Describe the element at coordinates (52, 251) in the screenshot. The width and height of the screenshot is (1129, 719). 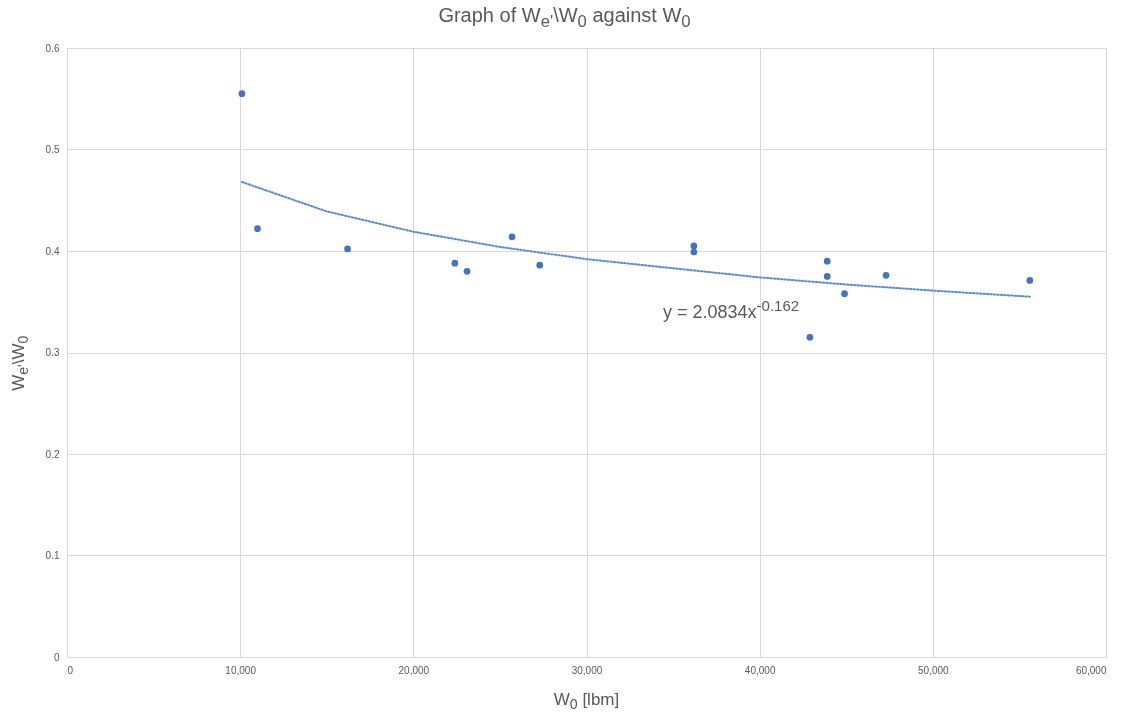
I see `y-tick-label: 0.4` at that location.